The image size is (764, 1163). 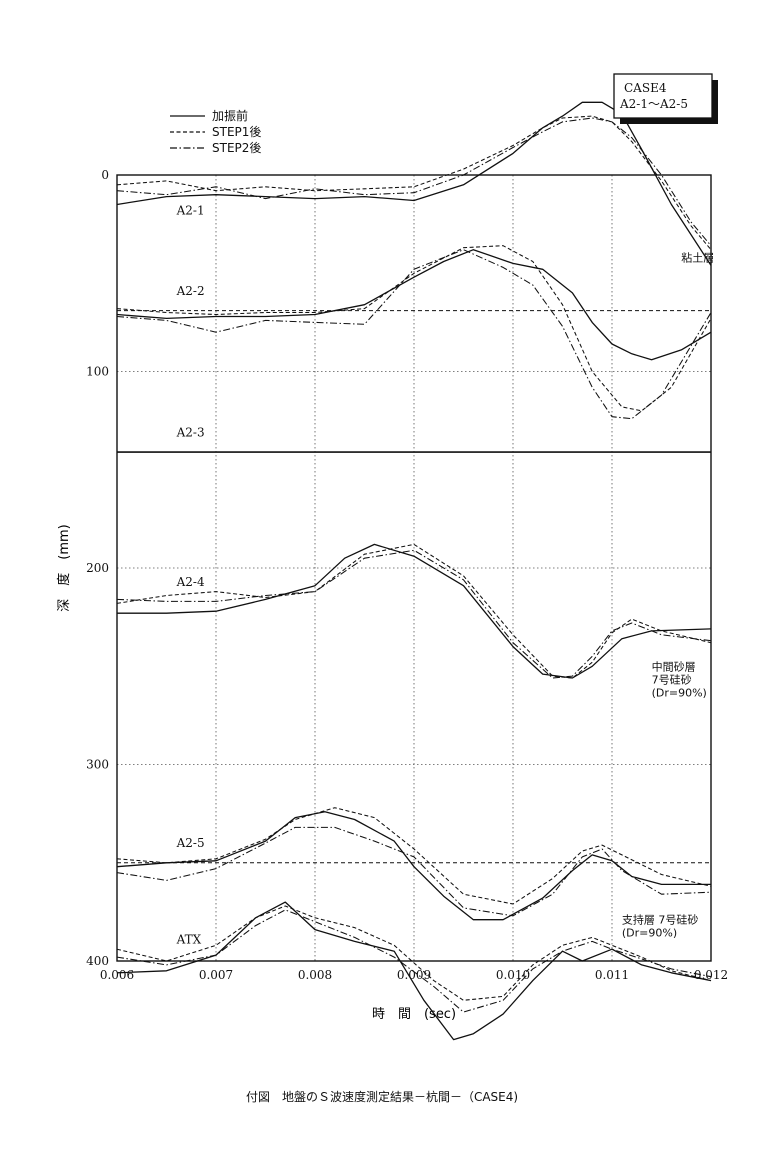 I want to click on series-a2-5-dashdot, so click(x=414, y=871).